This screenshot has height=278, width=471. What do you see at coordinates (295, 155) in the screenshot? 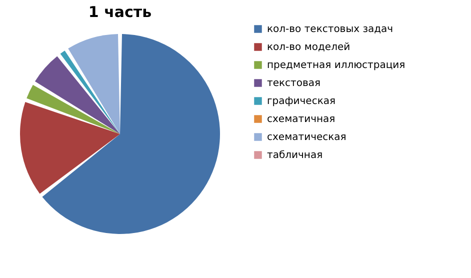
I see `legend-label: табличная` at bounding box center [295, 155].